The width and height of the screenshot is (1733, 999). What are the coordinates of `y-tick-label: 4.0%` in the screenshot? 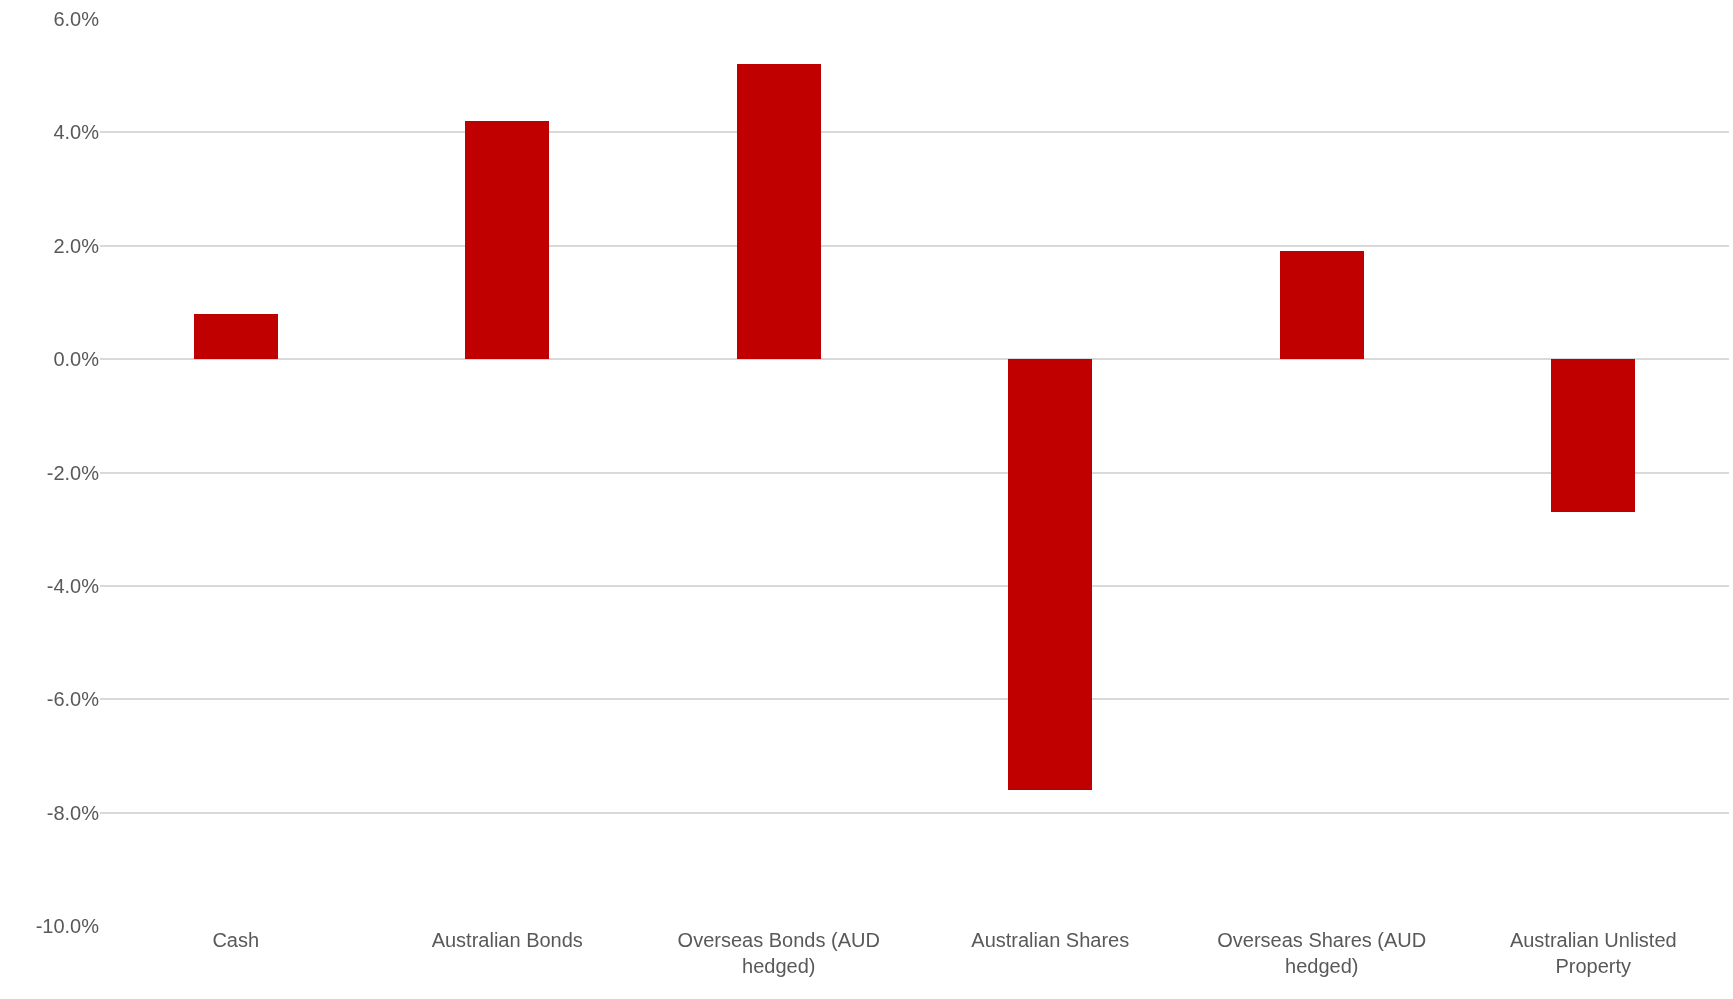 It's located at (76, 132).